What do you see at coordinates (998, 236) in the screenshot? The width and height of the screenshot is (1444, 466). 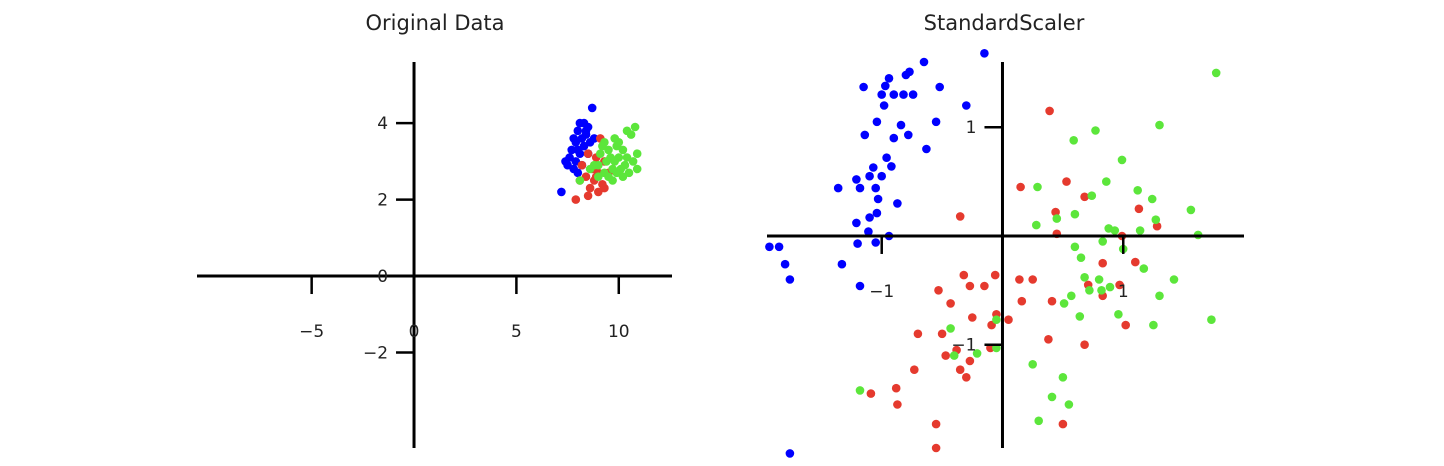 I see `ticks: −1 1 −1 1` at bounding box center [998, 236].